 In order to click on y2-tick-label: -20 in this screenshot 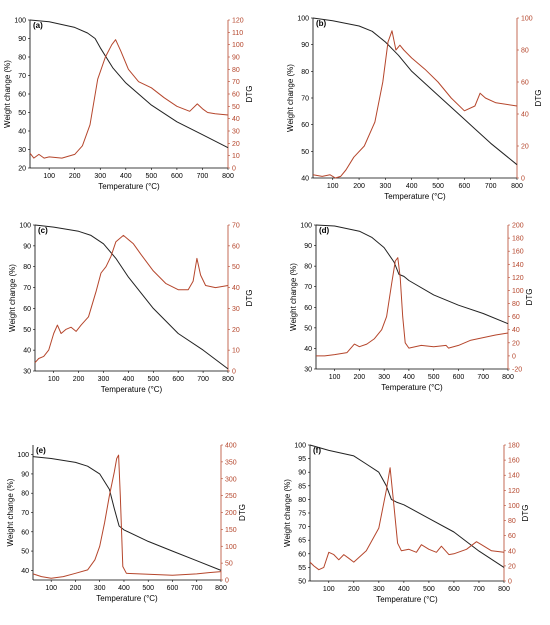, I will do `click(517, 370)`.